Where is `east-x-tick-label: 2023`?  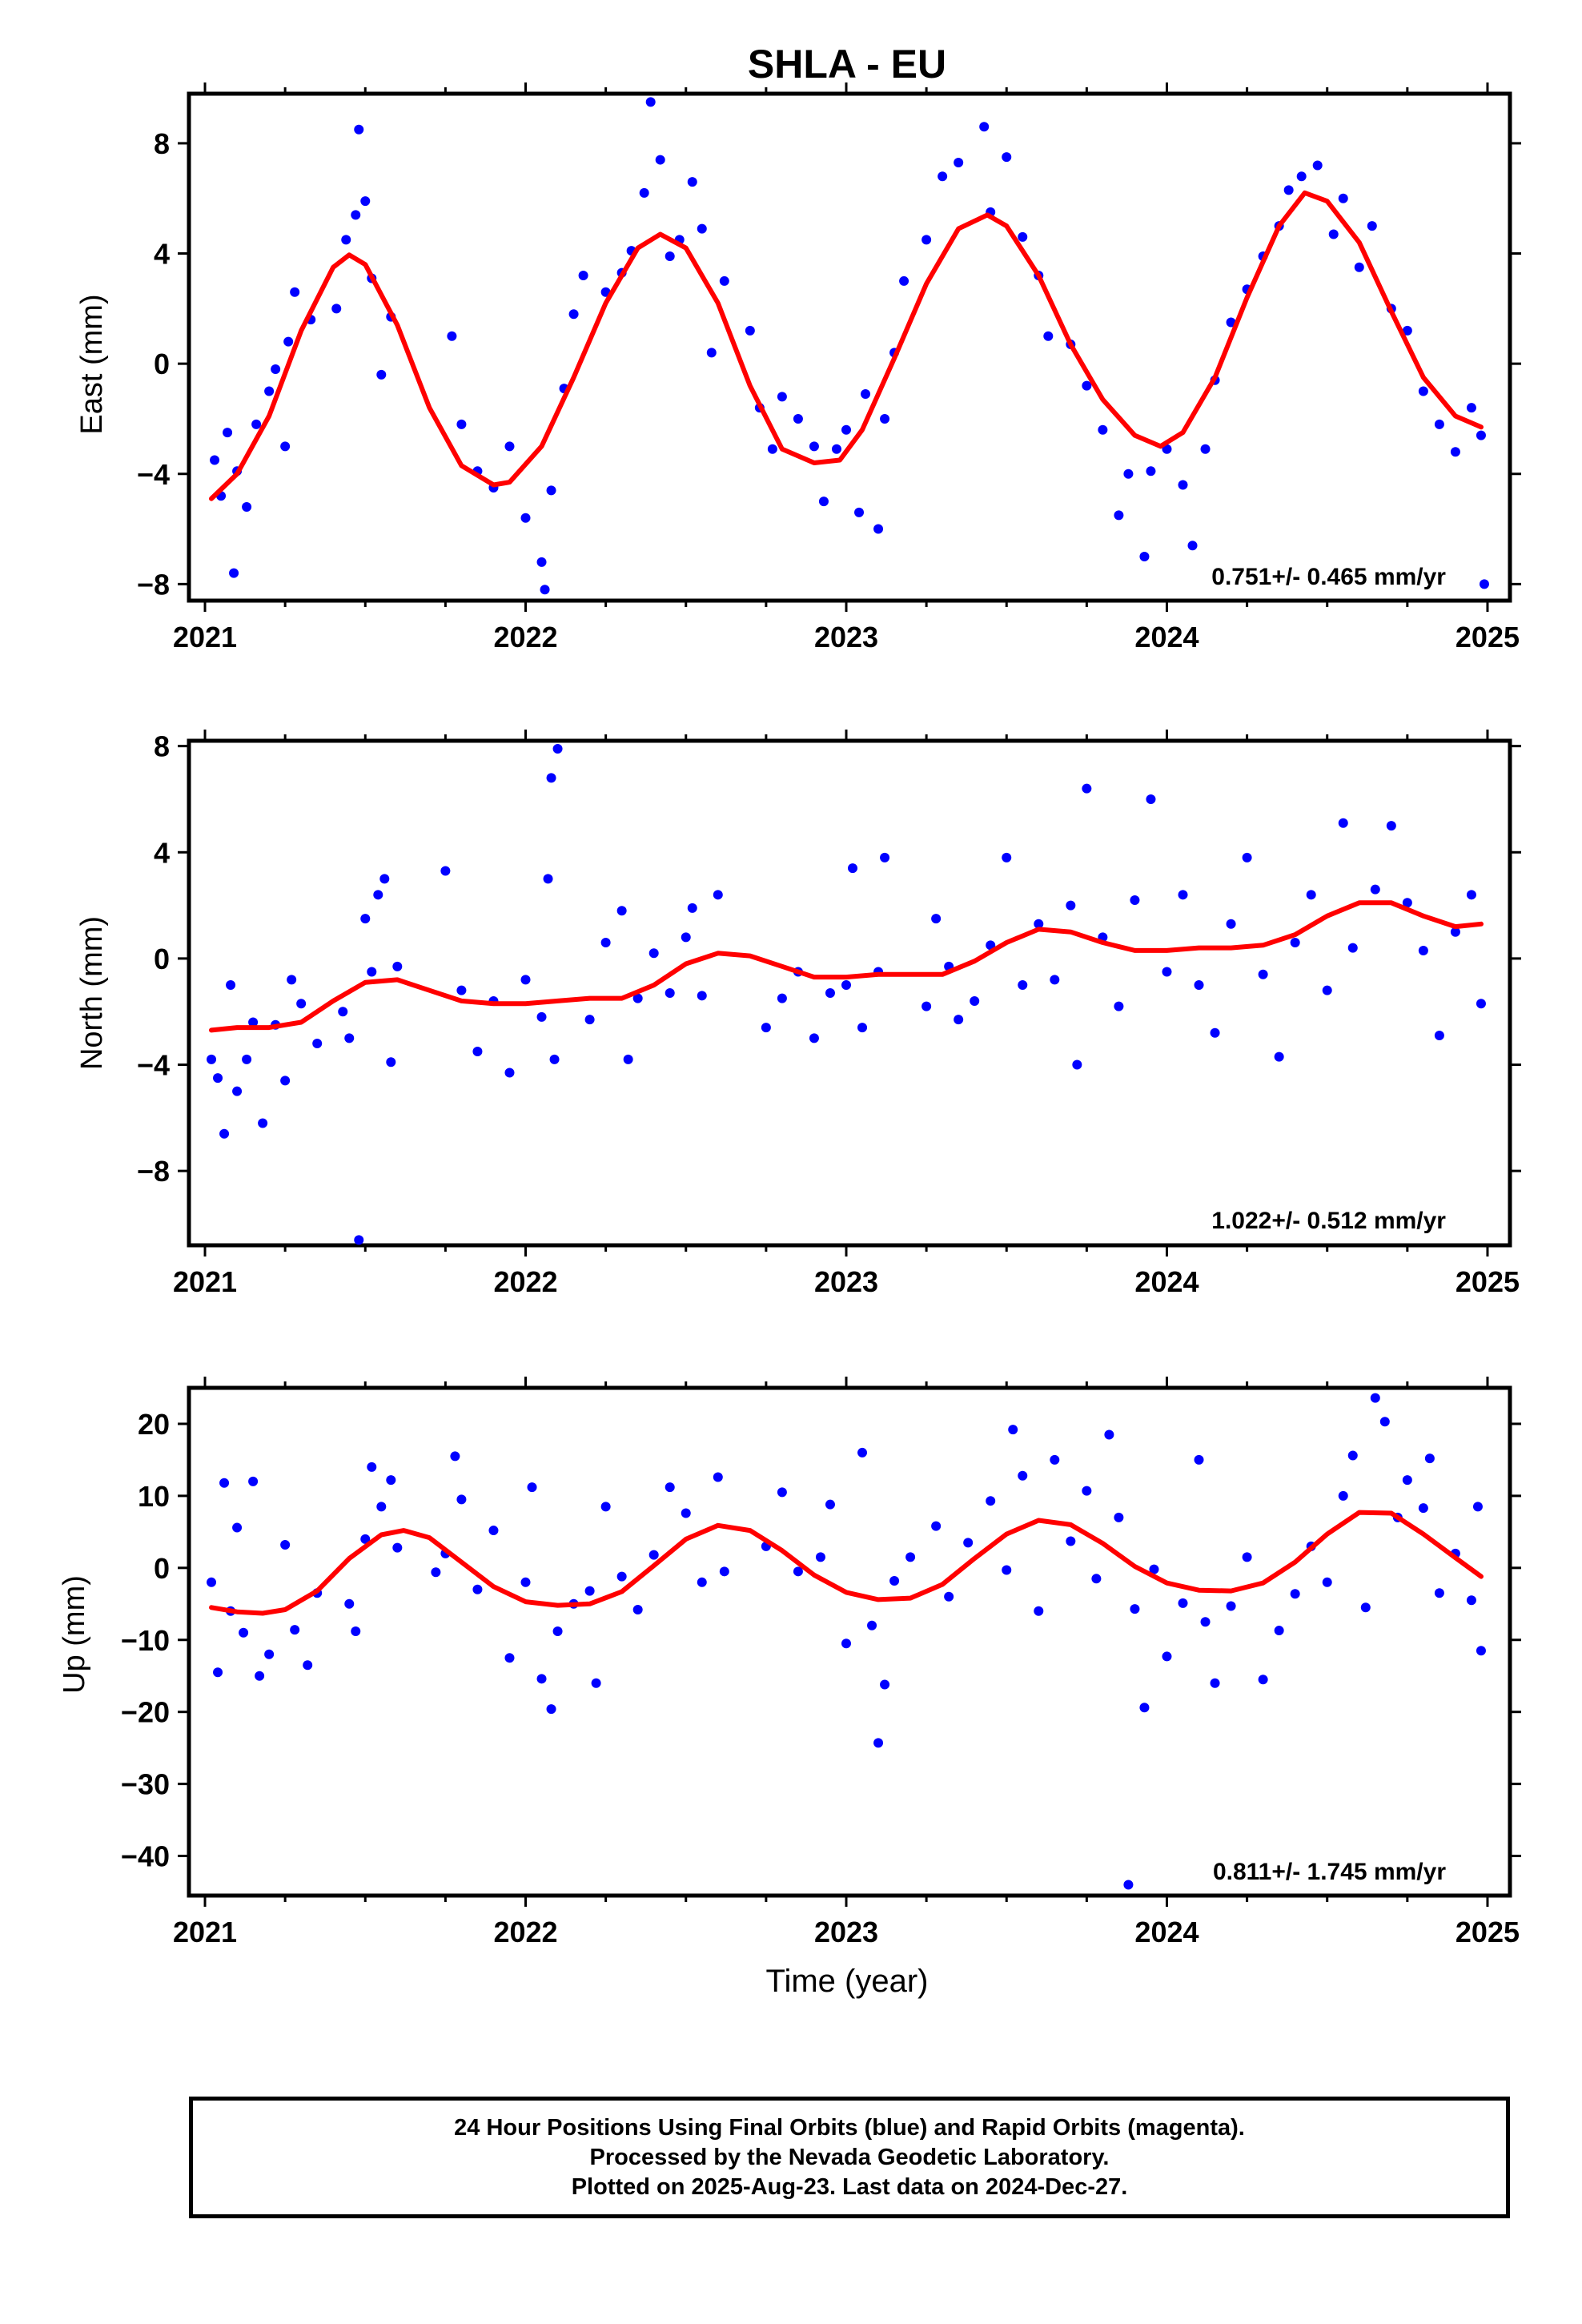 east-x-tick-label: 2023 is located at coordinates (846, 637).